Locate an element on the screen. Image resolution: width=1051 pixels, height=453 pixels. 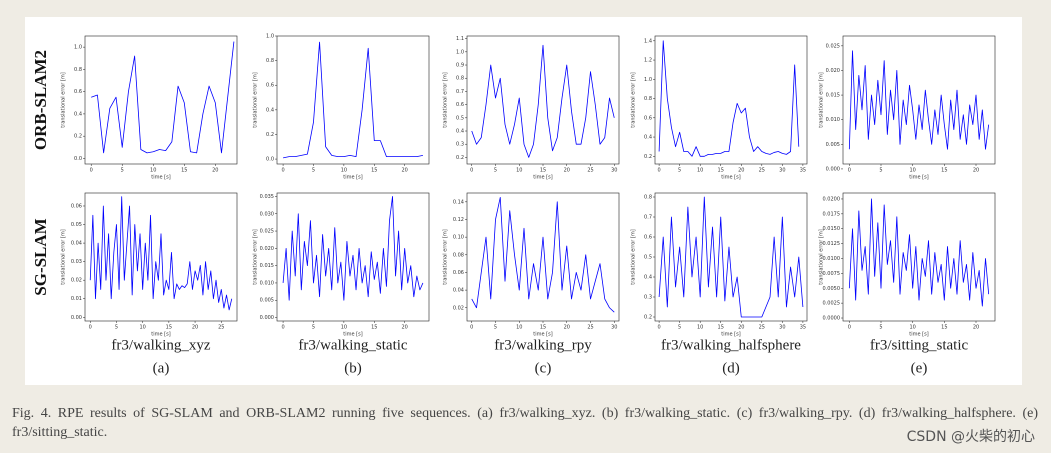
y-tick-label: 0.14 is located at coordinates (458, 202).